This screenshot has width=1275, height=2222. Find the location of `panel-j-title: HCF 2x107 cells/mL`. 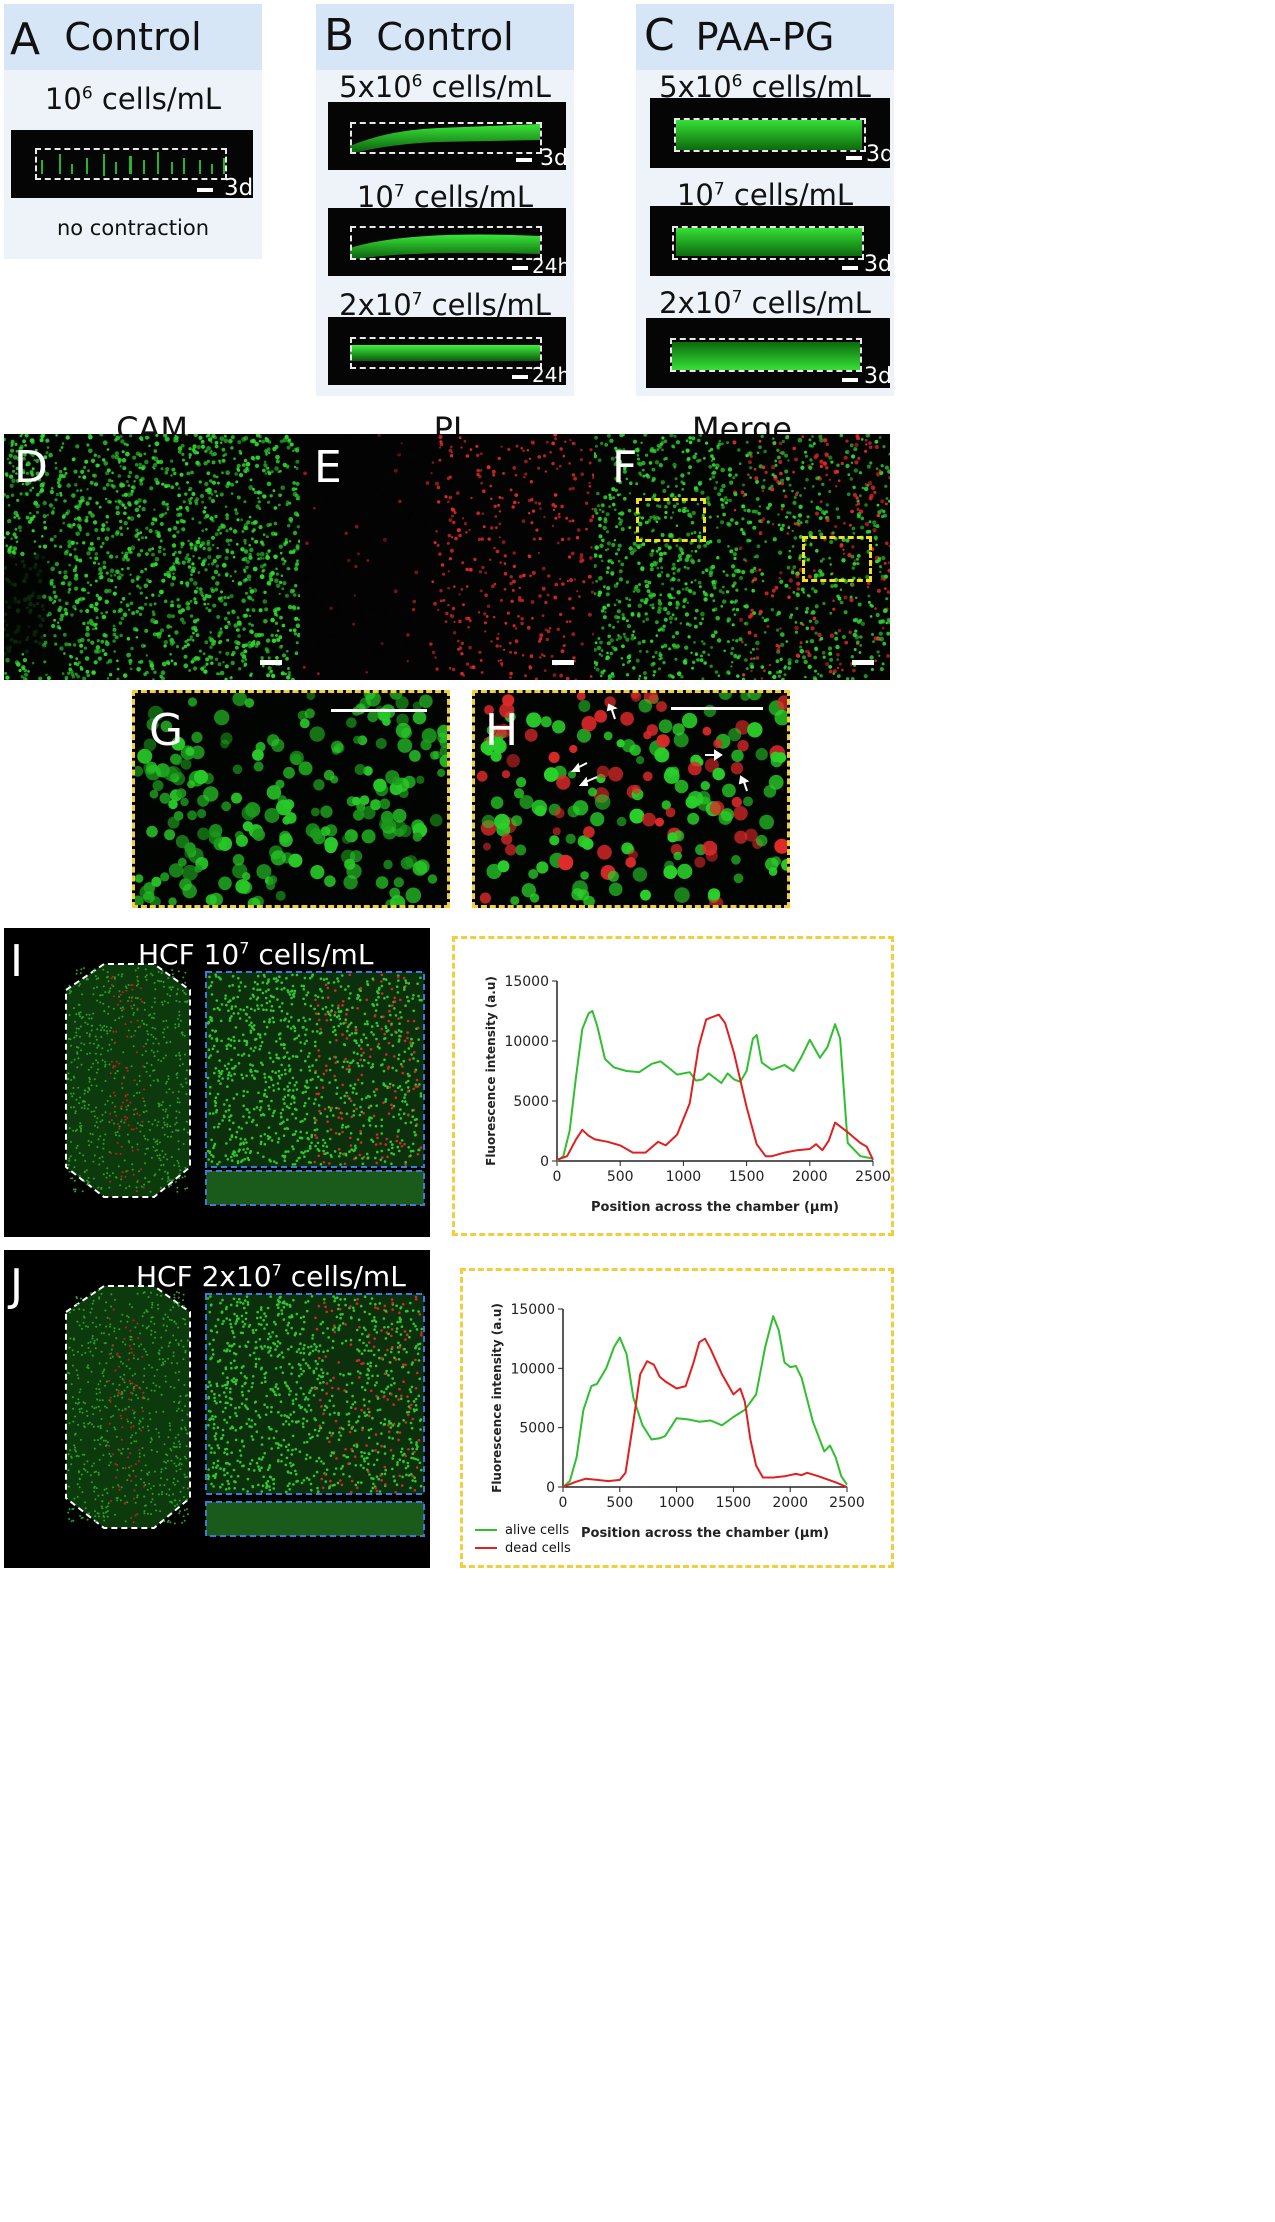

panel-j-title: HCF 2x107 cells/mL is located at coordinates (271, 1276).